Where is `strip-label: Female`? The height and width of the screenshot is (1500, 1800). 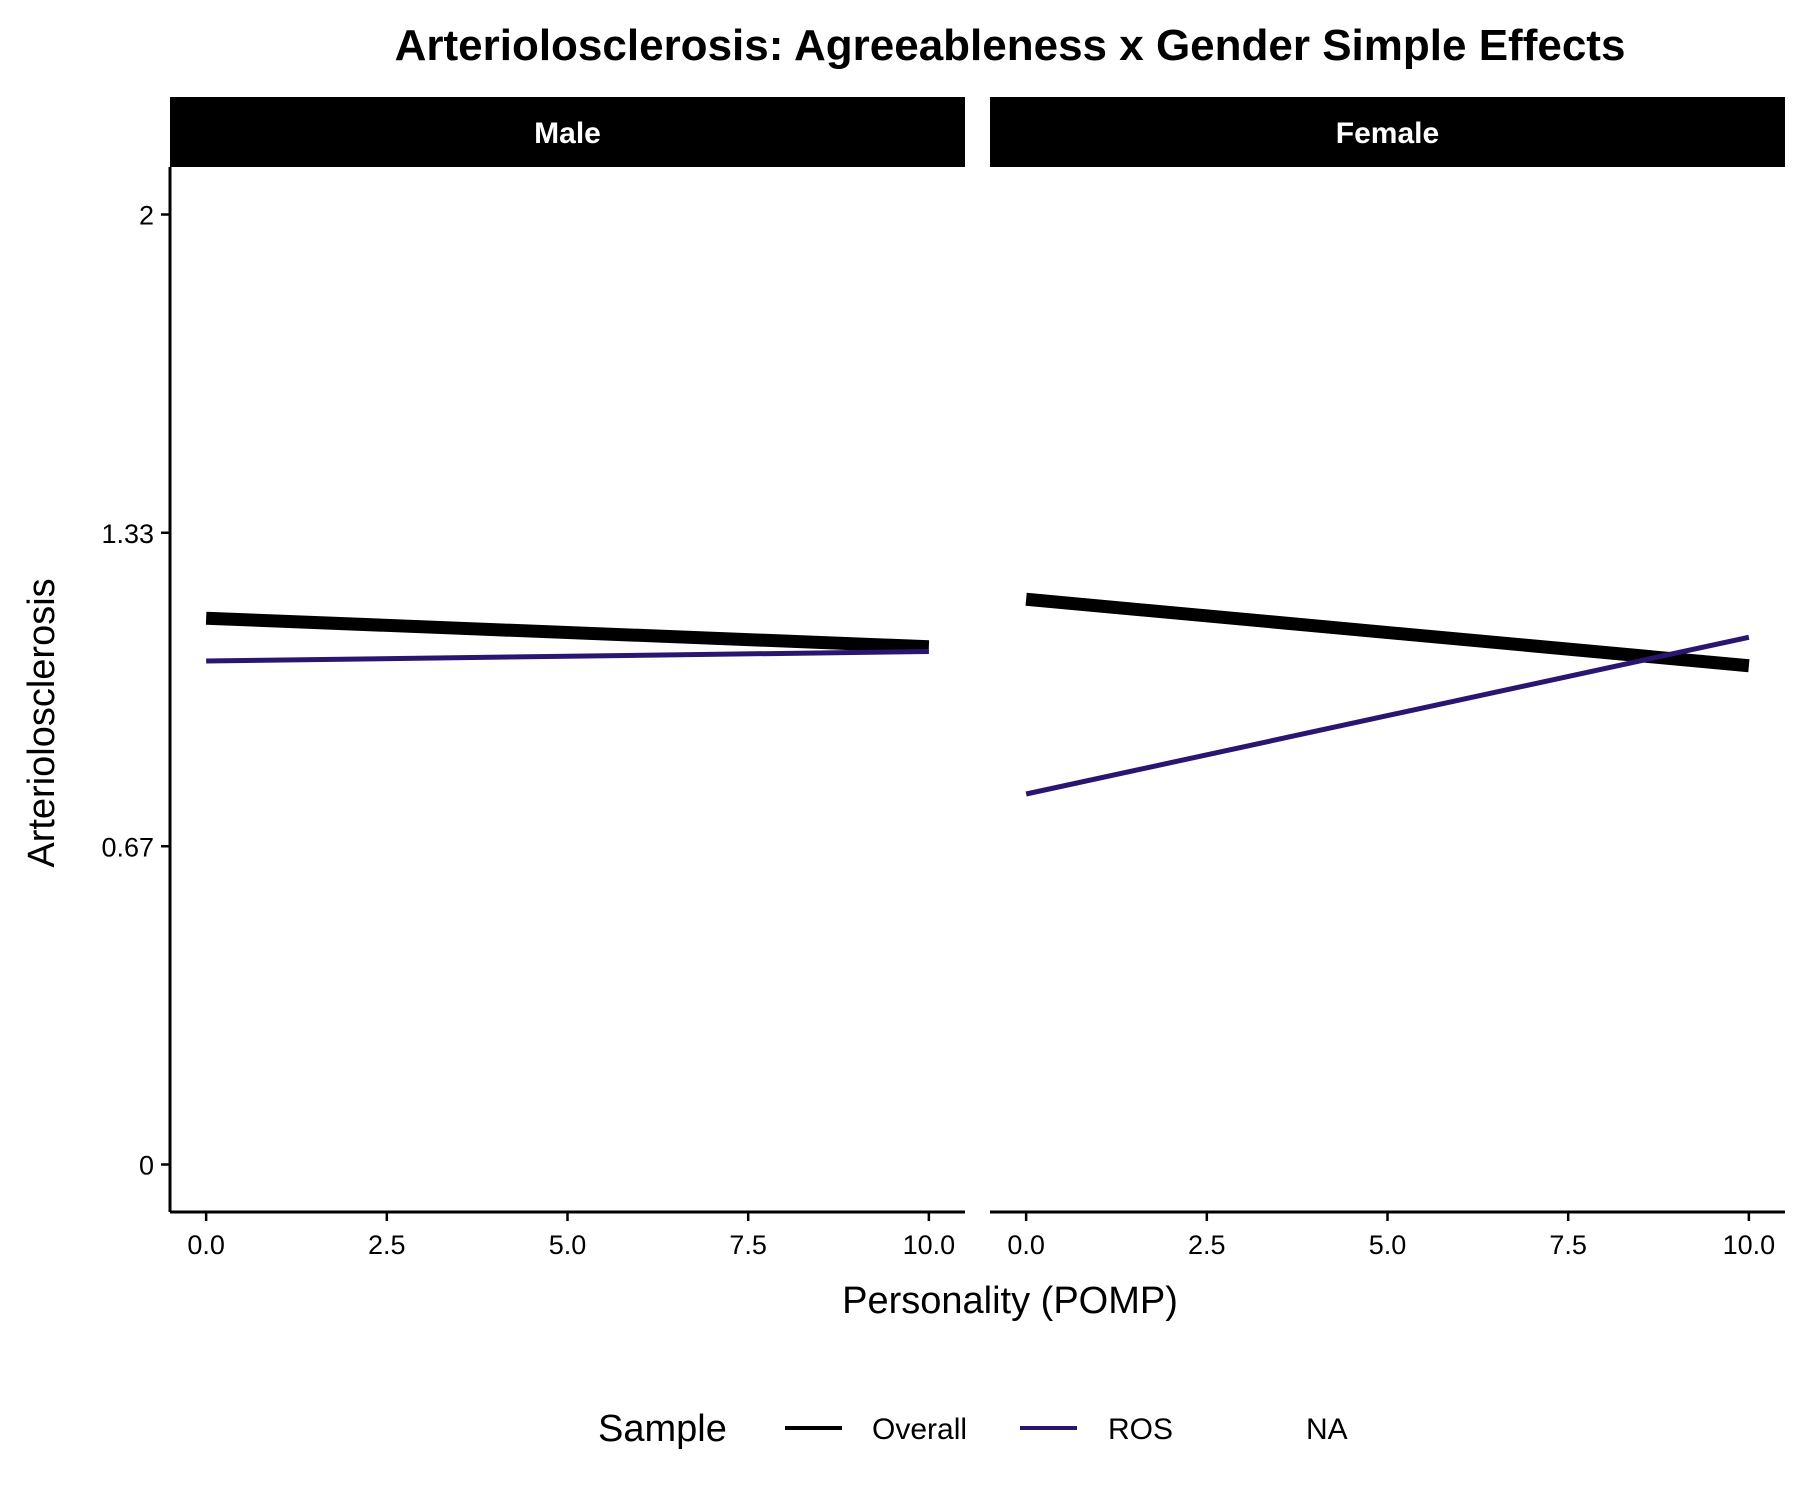 strip-label: Female is located at coordinates (1387, 133).